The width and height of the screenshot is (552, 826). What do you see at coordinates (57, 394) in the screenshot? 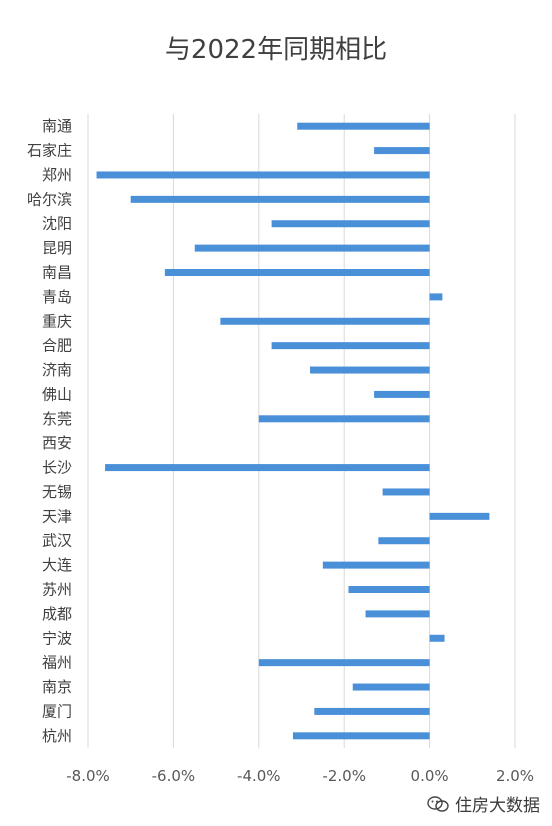
I see `category-label: 佛山` at bounding box center [57, 394].